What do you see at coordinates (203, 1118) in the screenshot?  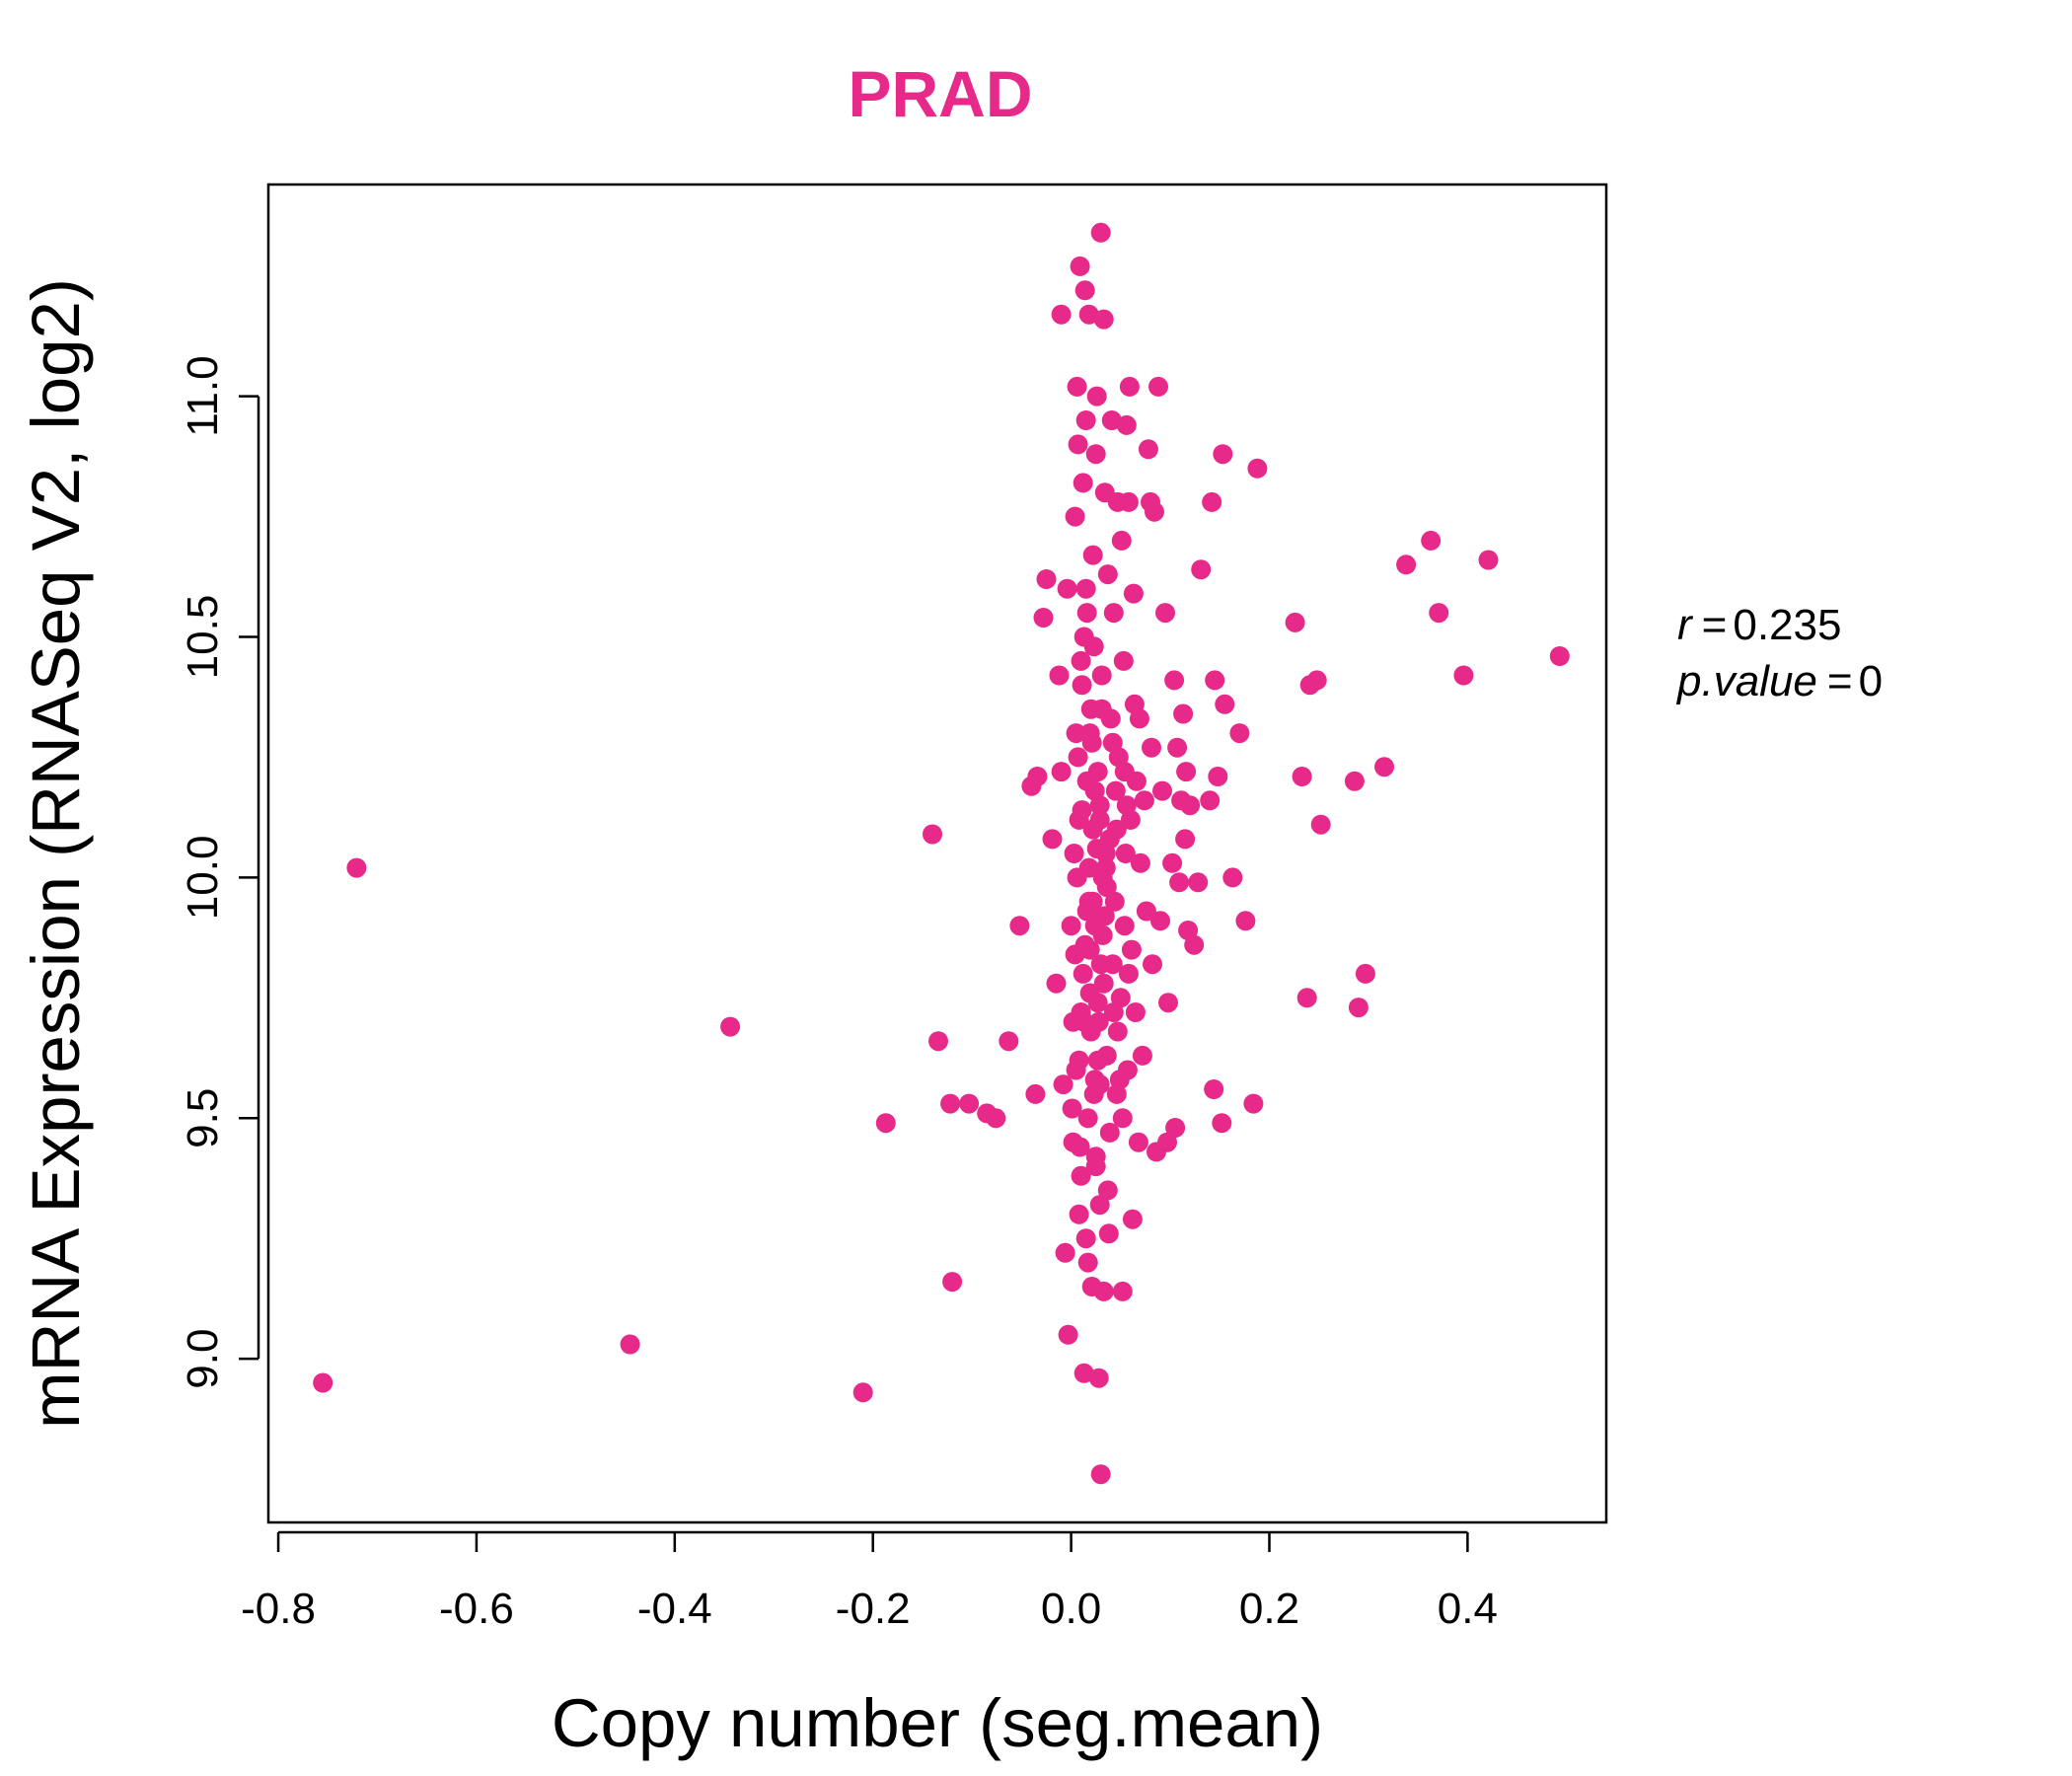 I see `y-tick-label: 9.5` at bounding box center [203, 1118].